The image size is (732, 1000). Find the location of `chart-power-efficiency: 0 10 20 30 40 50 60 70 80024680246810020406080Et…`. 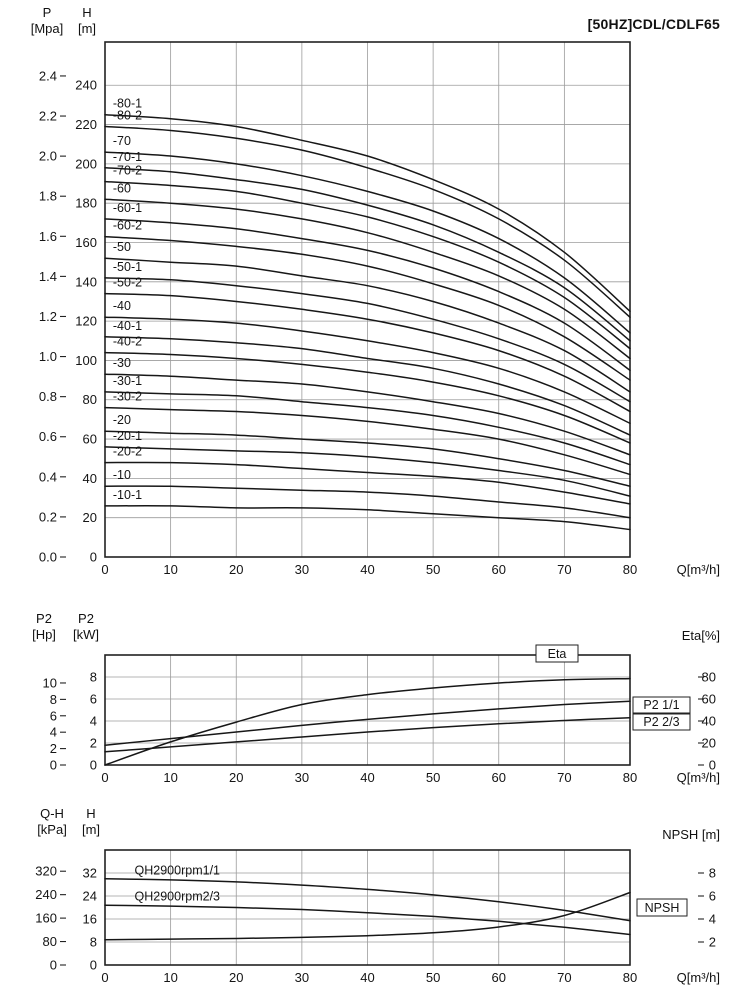

chart-power-efficiency: 0 10 20 30 40 50 60 70 80024680246810020406080Et… is located at coordinates (379, 714).